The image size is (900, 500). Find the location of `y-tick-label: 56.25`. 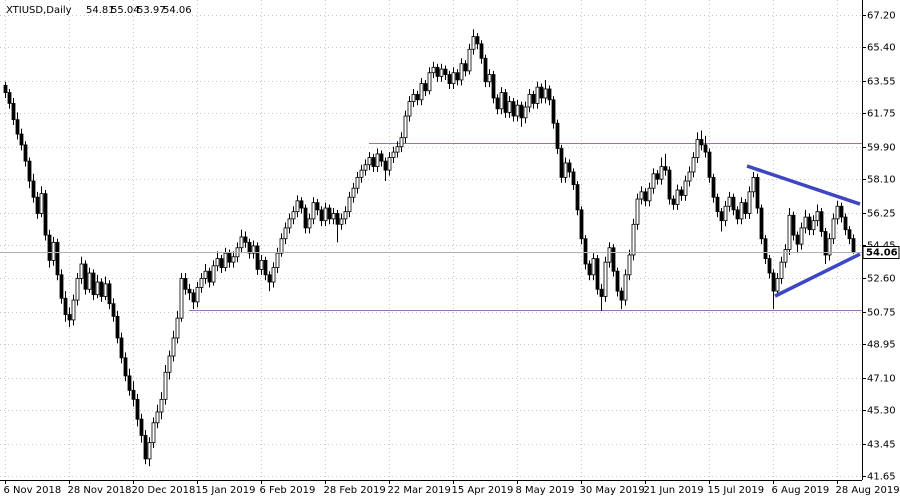

y-tick-label: 56.25 is located at coordinates (881, 214).